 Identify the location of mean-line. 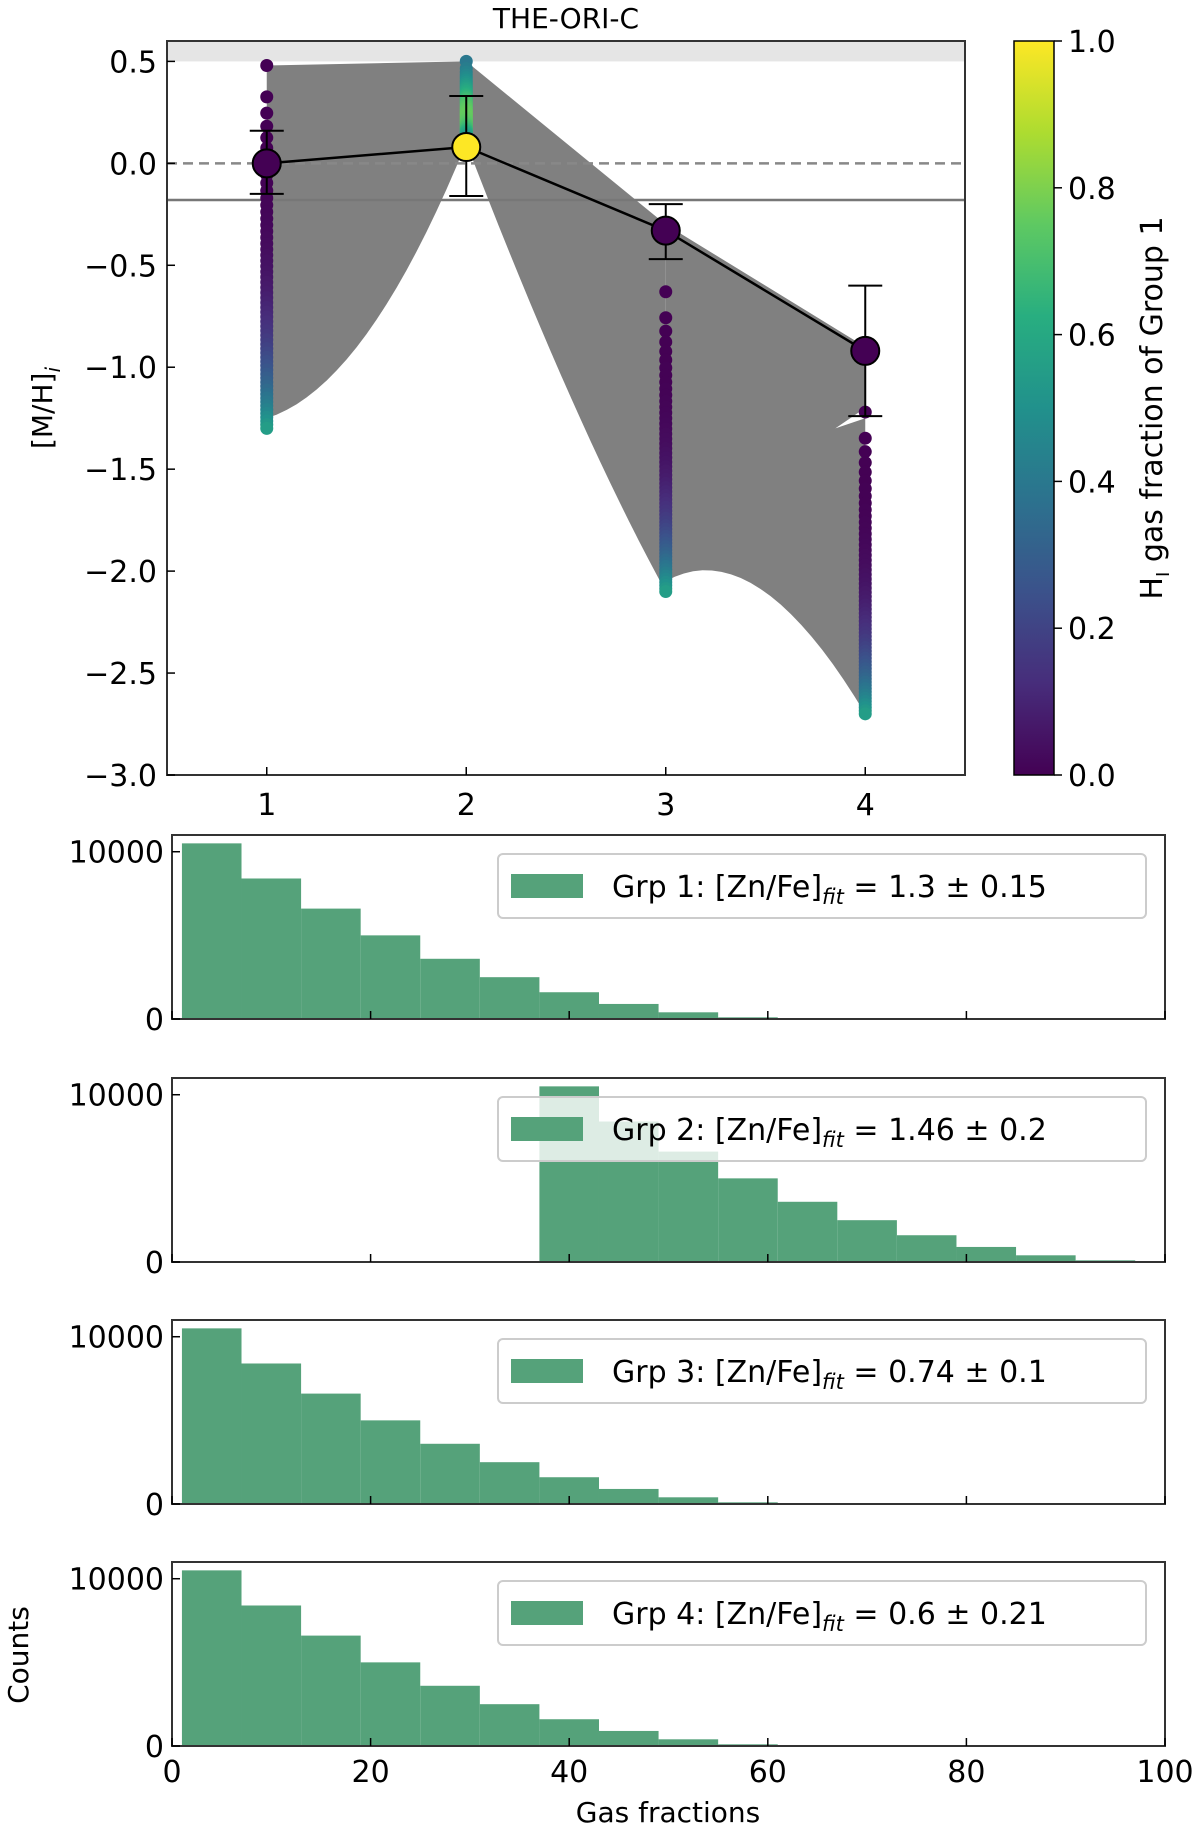
(566, 248).